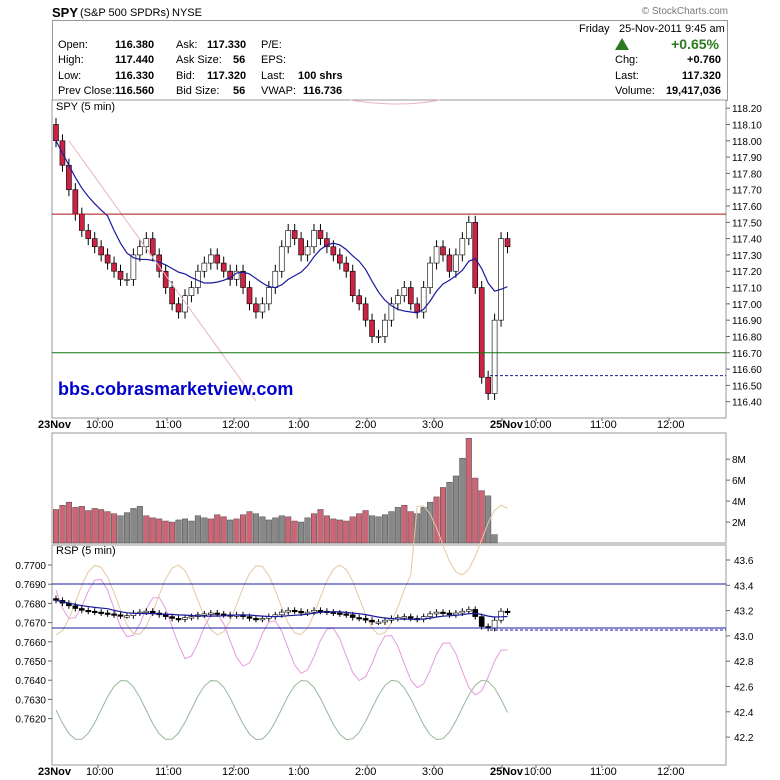 This screenshot has height=780, width=780. I want to click on time-axis-label: 11:00, so click(168, 772).